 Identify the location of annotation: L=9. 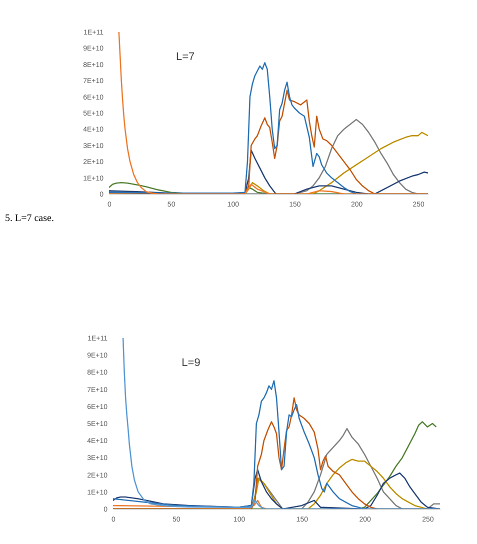
(191, 363).